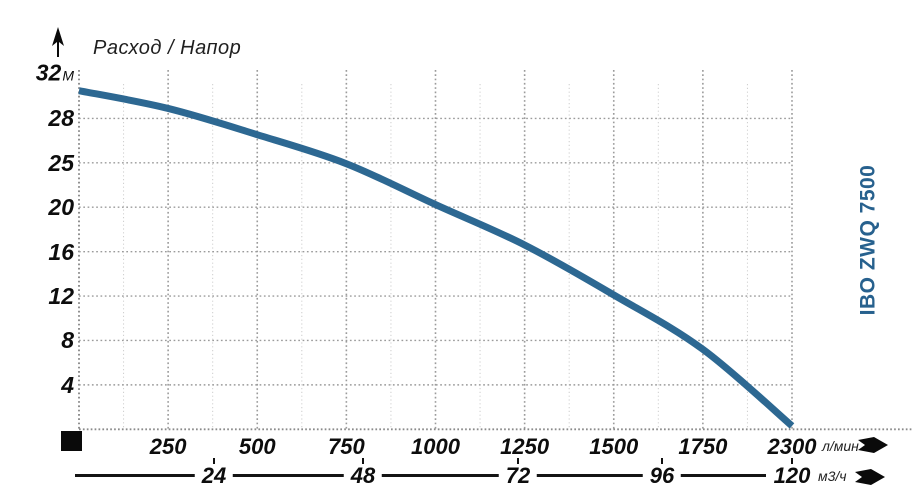 This screenshot has height=501, width=915. What do you see at coordinates (870, 477) in the screenshot?
I see `x-axis-secondary-right-arrow-icon` at bounding box center [870, 477].